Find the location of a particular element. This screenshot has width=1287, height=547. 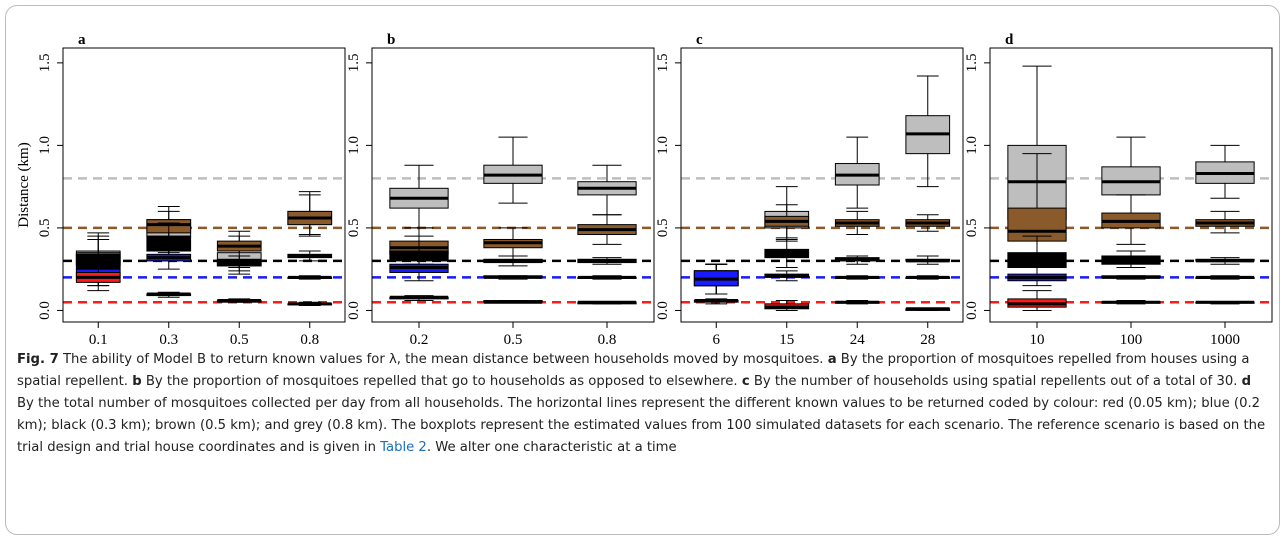

panel-label: c is located at coordinates (699, 40).